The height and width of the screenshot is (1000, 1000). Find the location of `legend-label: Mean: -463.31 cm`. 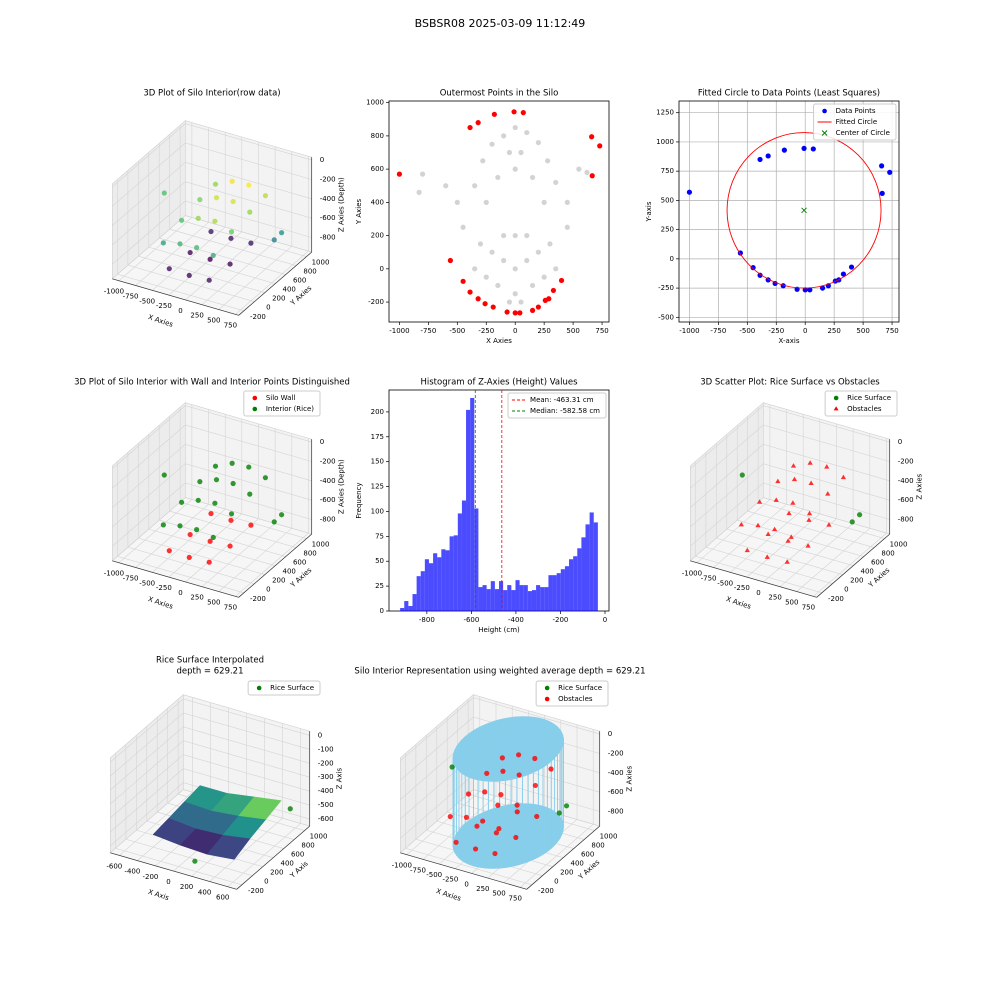

legend-label: Mean: -463.31 cm is located at coordinates (562, 400).